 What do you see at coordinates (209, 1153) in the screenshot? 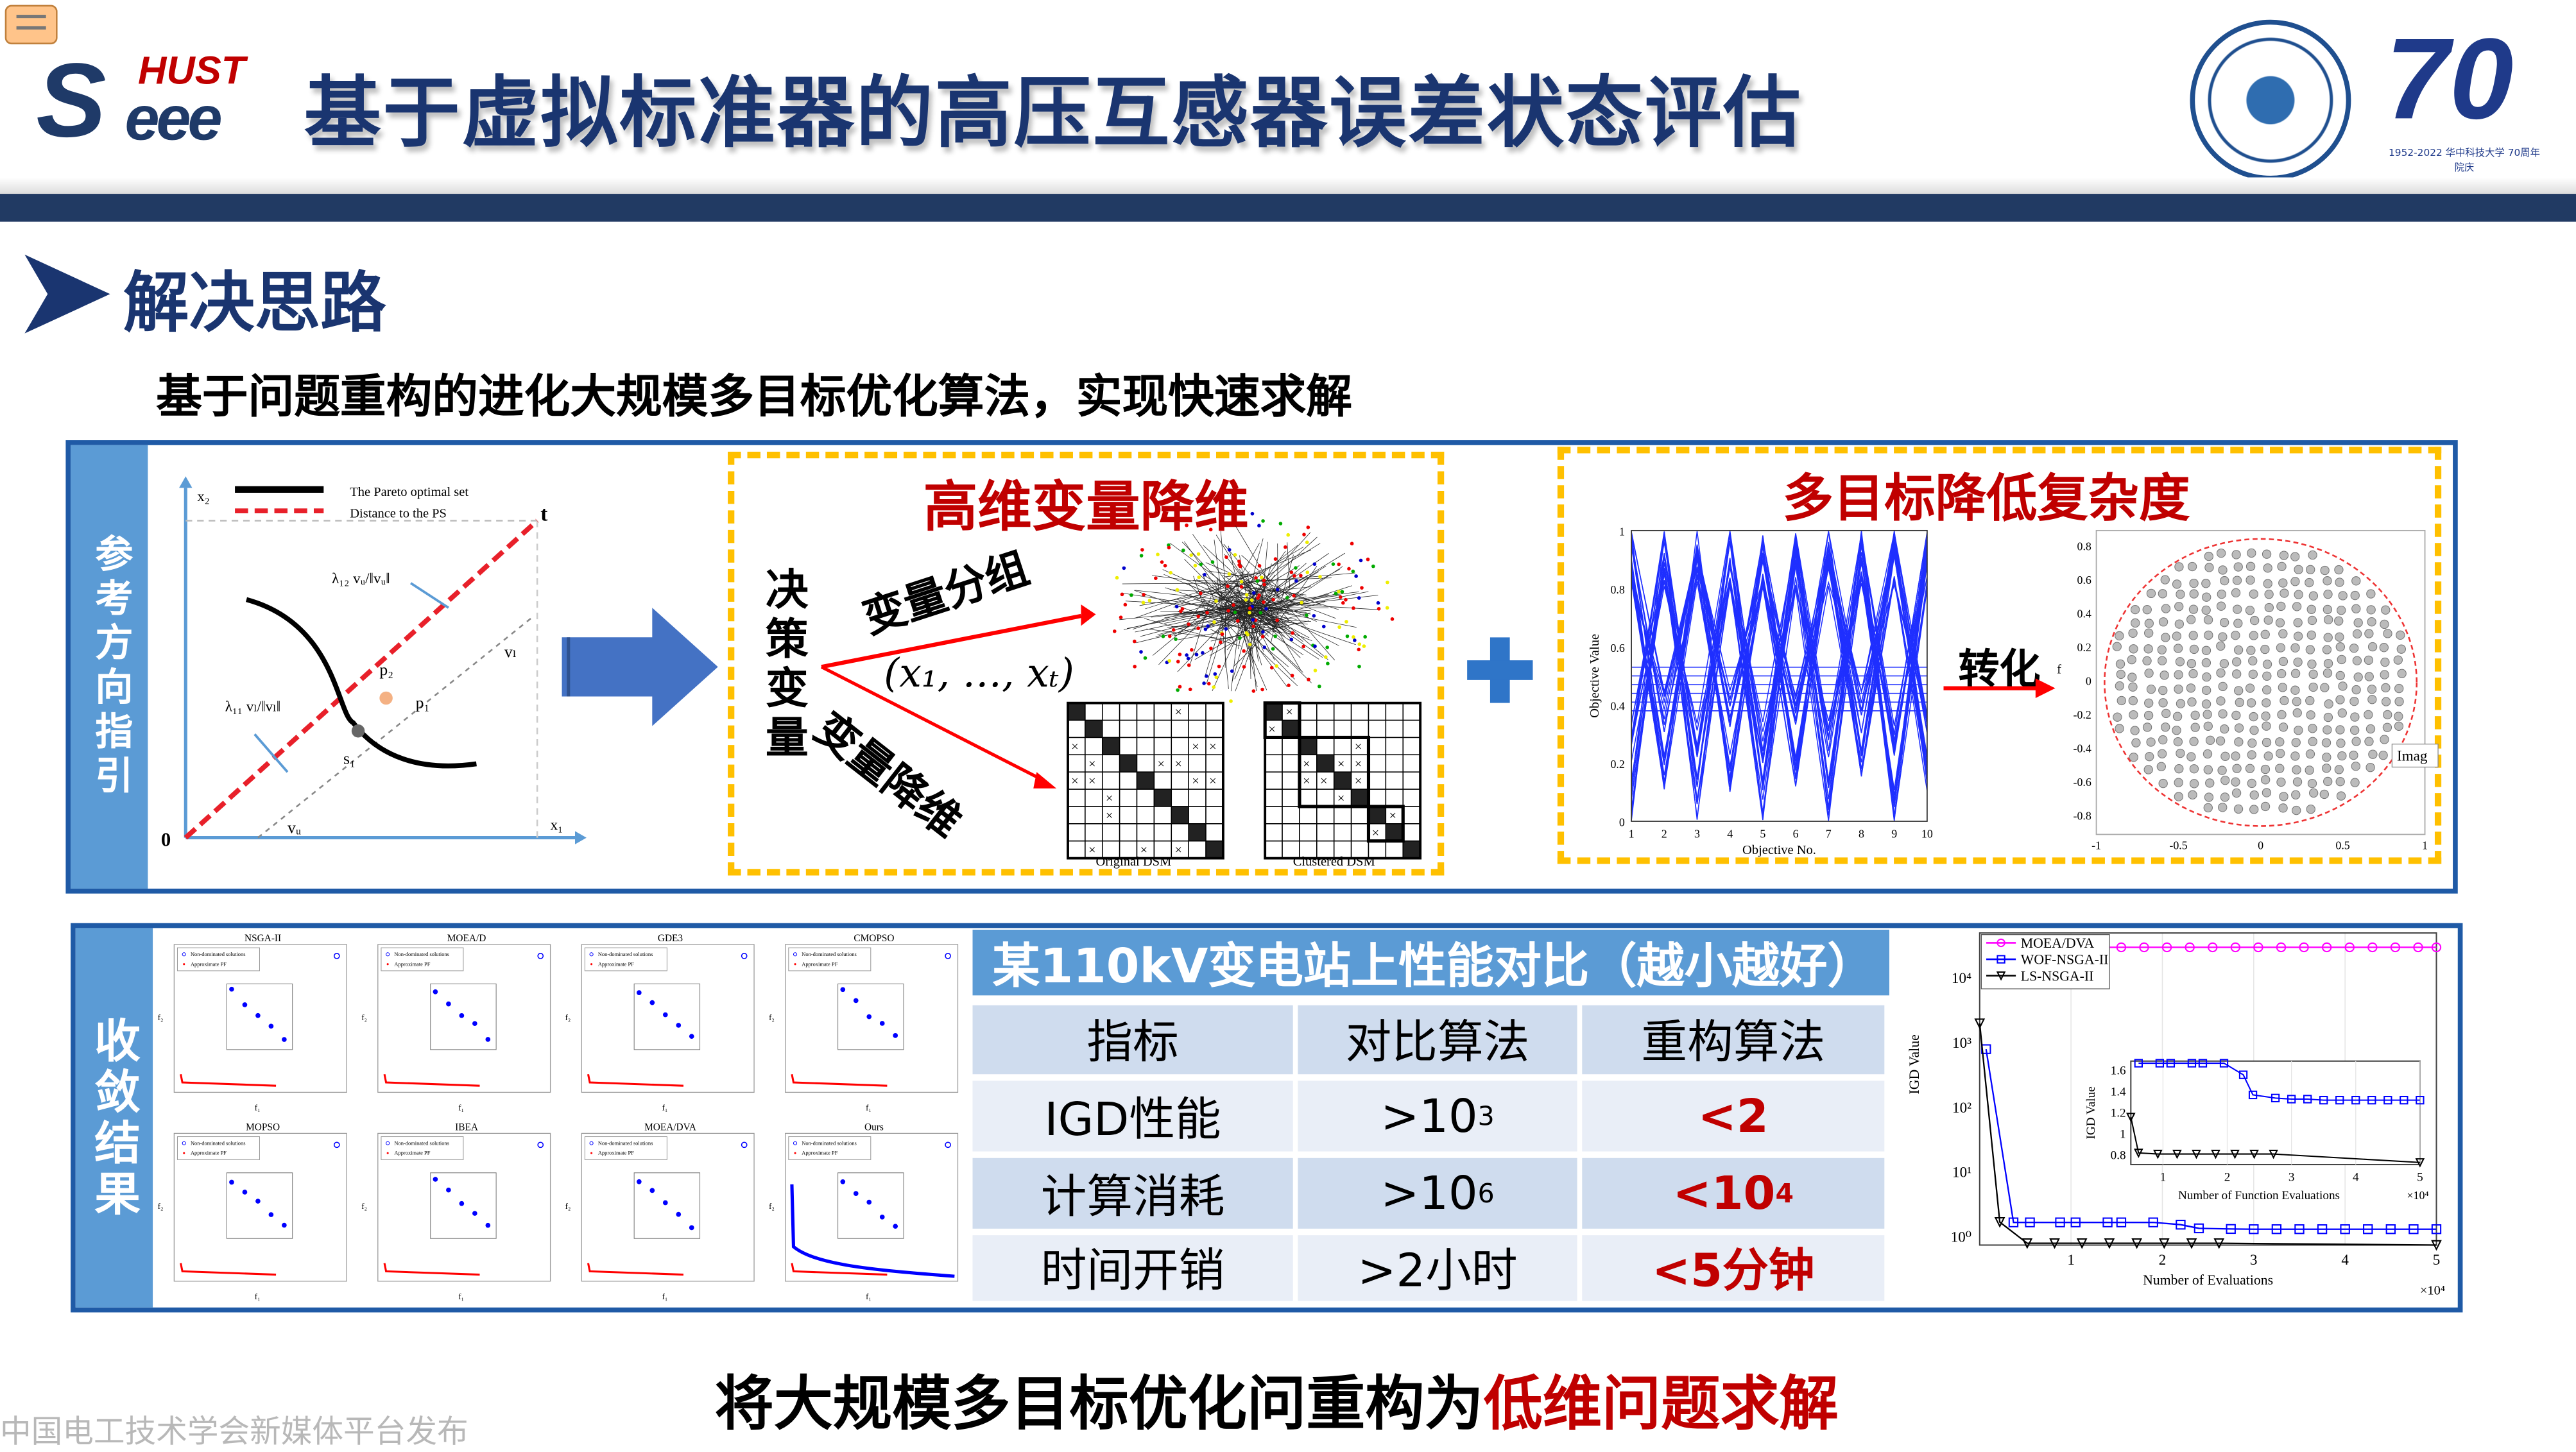
I see `legend-pf: Approximate PF` at bounding box center [209, 1153].